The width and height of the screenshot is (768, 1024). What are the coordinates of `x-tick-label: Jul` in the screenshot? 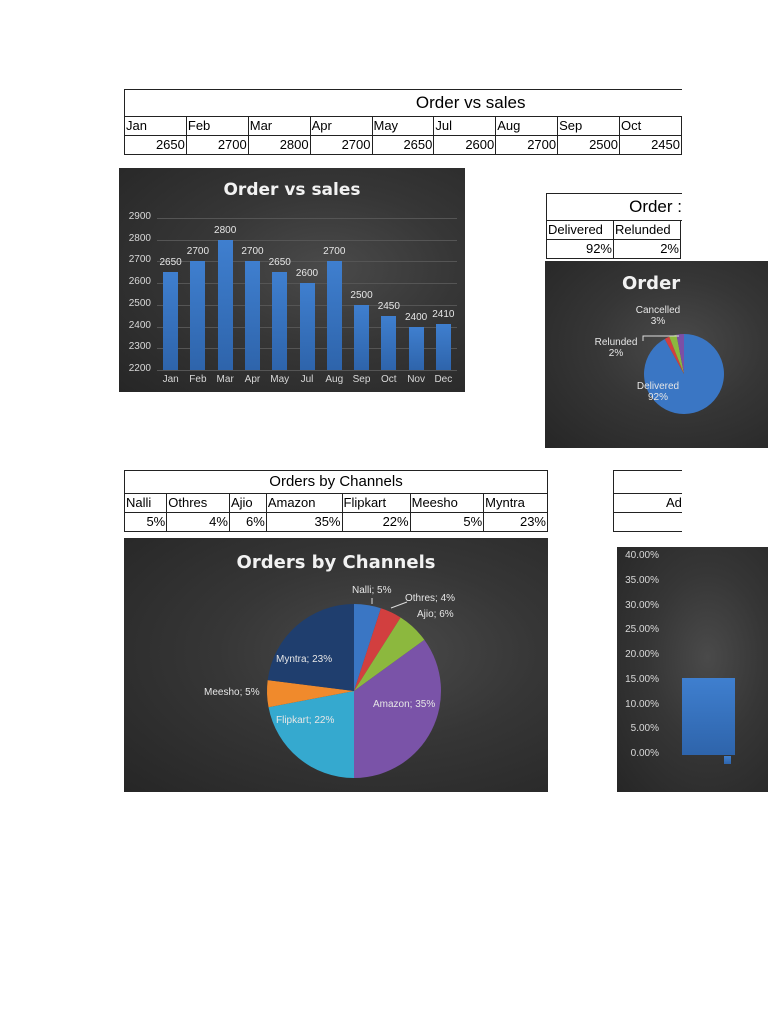 It's located at (307, 379).